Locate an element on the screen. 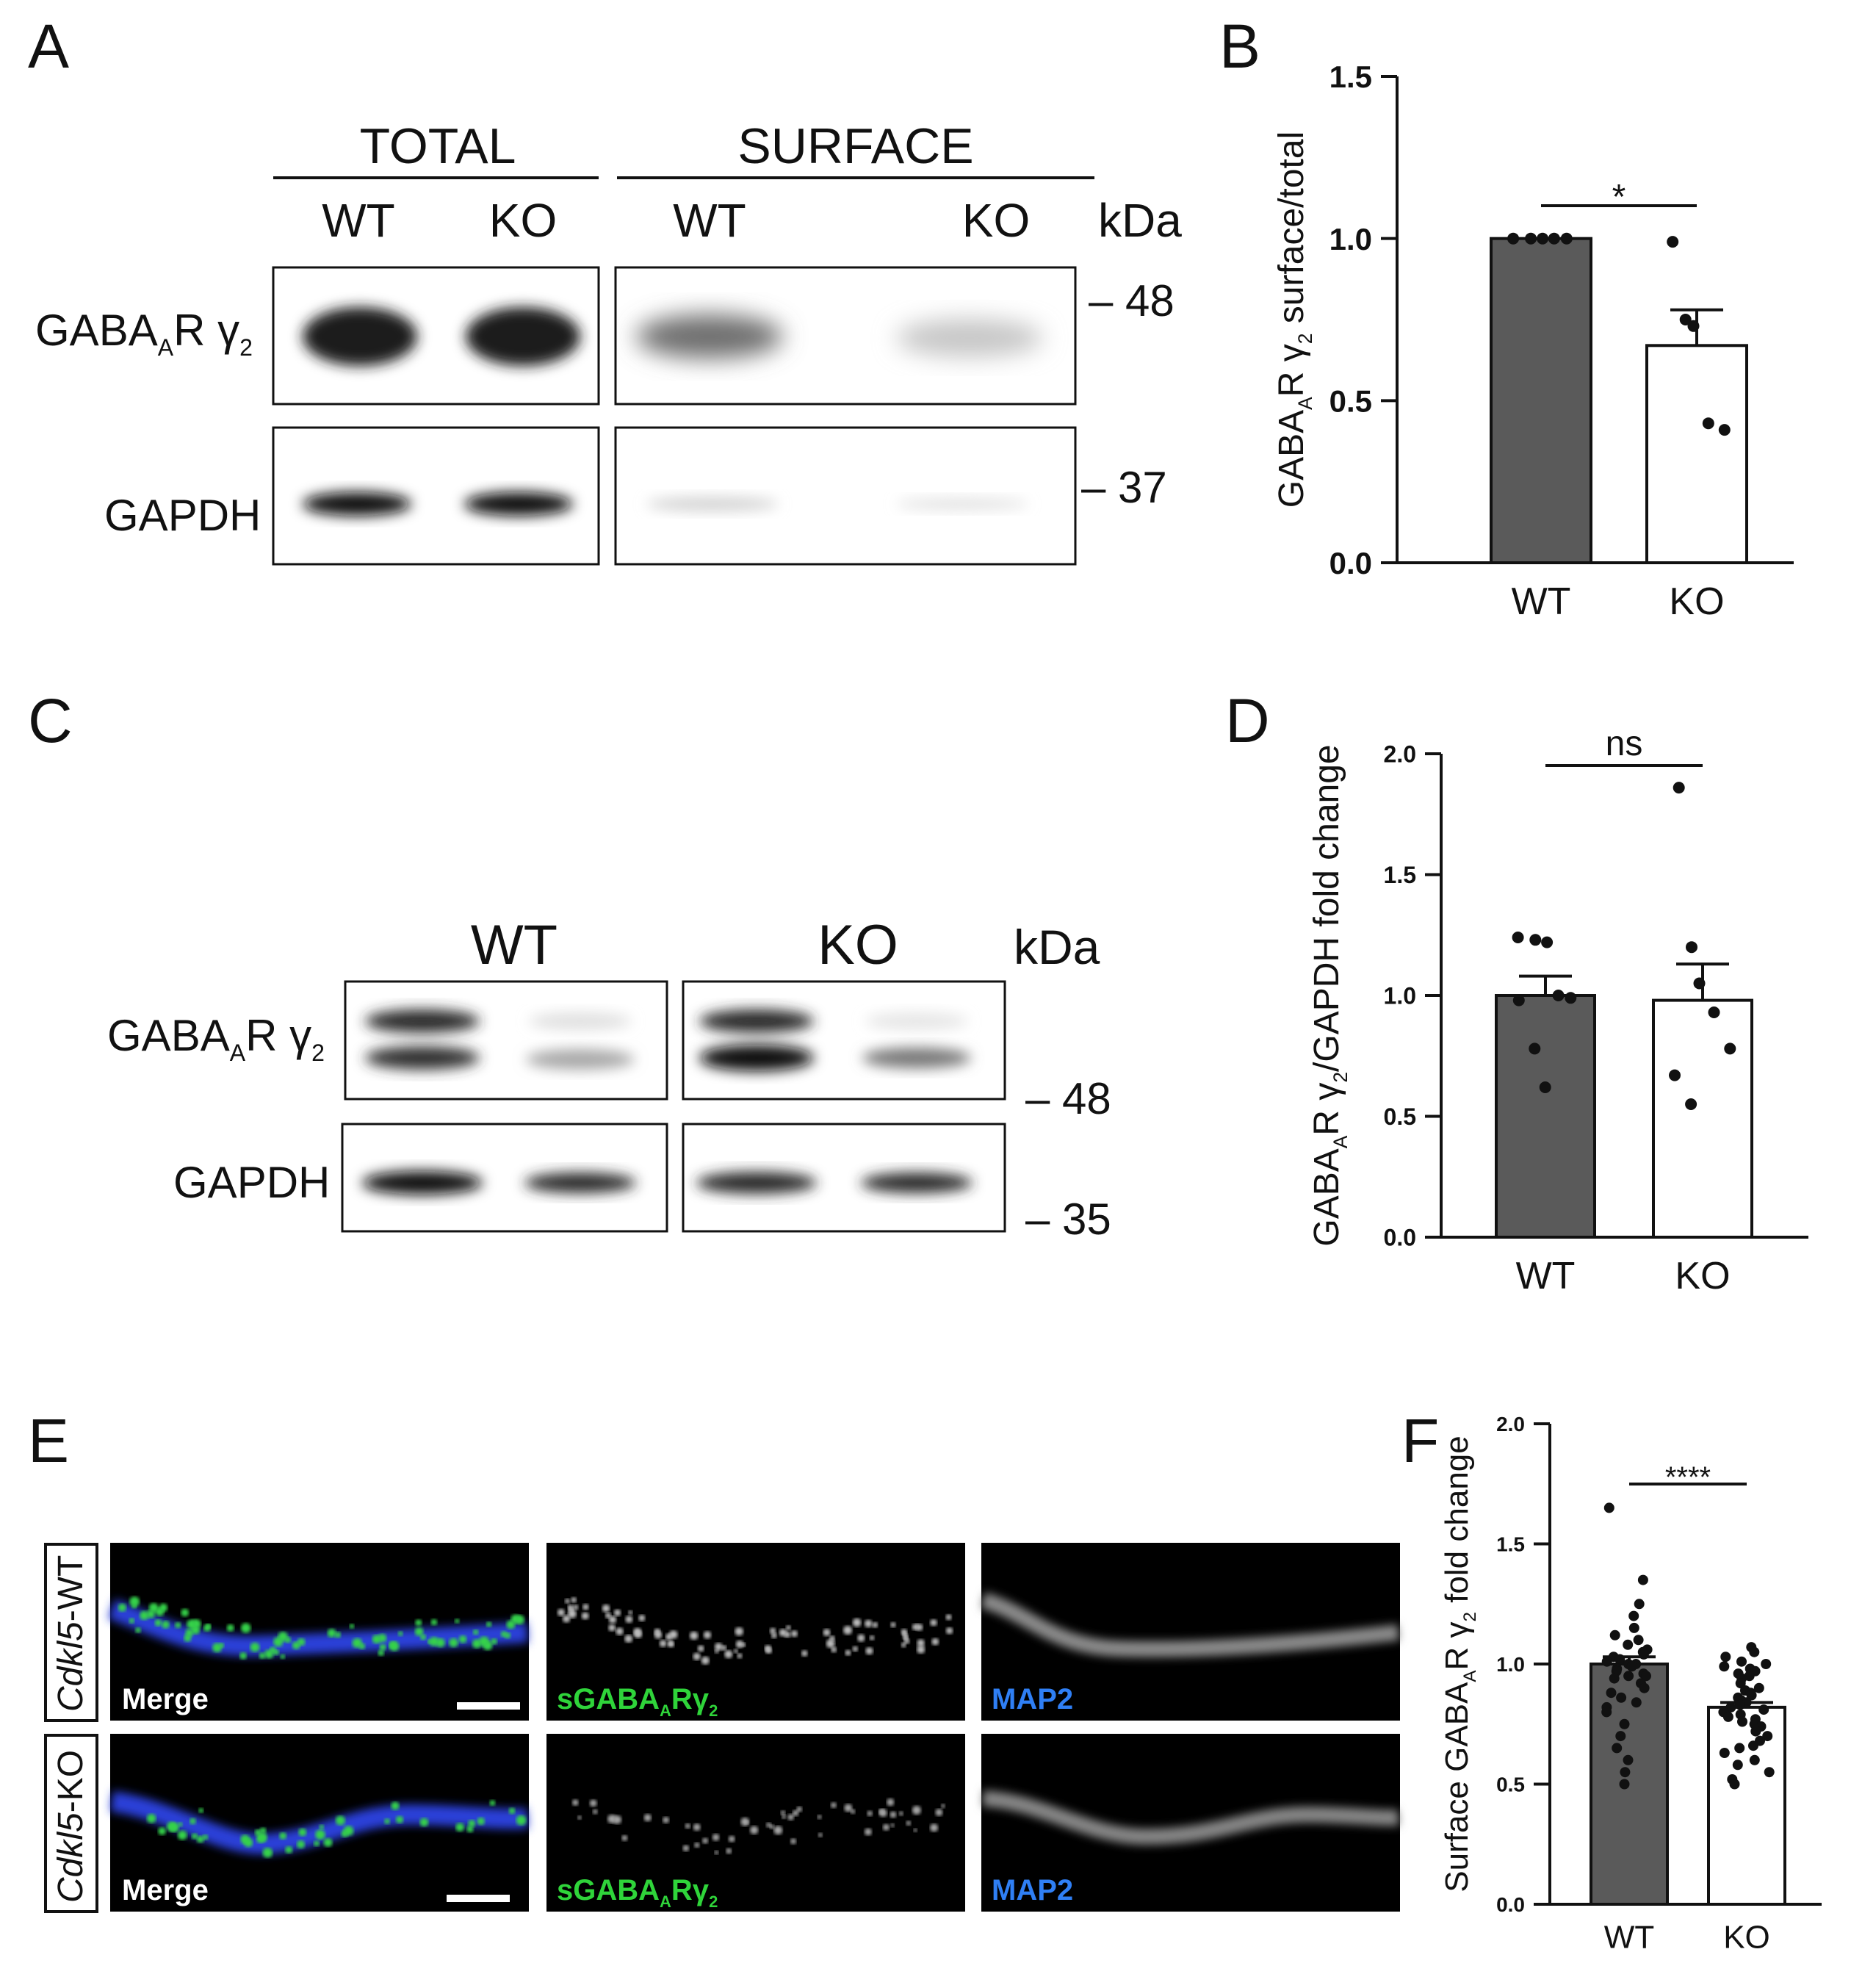 Image resolution: width=1851 pixels, height=1988 pixels. y-tick-label: 0.0 is located at coordinates (1400, 1238).